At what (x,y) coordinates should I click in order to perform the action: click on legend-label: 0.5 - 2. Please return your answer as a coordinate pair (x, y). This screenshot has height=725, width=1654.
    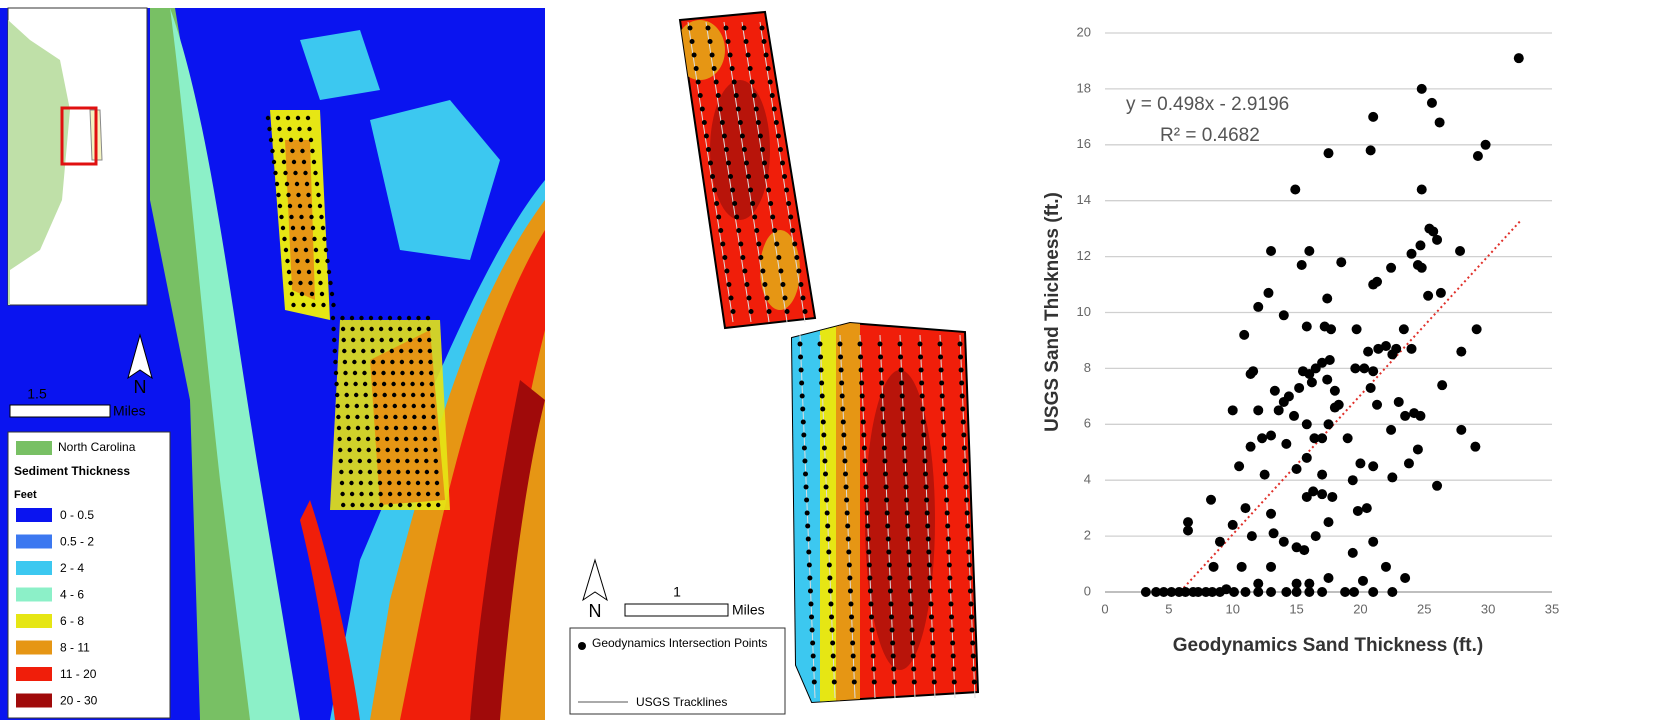
    Looking at the image, I should click on (77, 542).